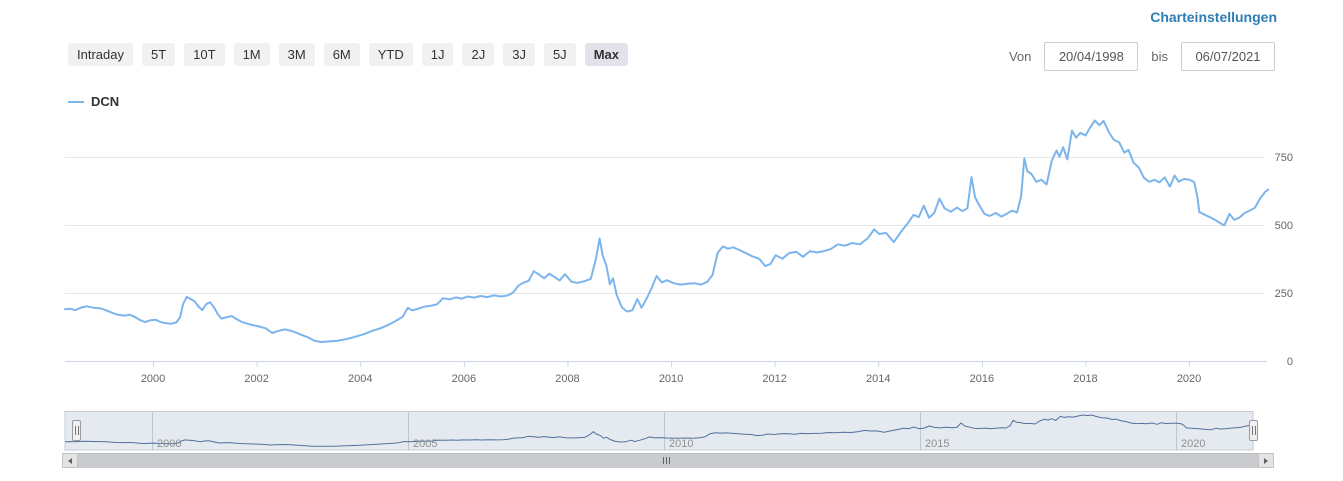 Image resolution: width=1343 pixels, height=481 pixels. What do you see at coordinates (878, 379) in the screenshot?
I see `x-axis-label: 2014` at bounding box center [878, 379].